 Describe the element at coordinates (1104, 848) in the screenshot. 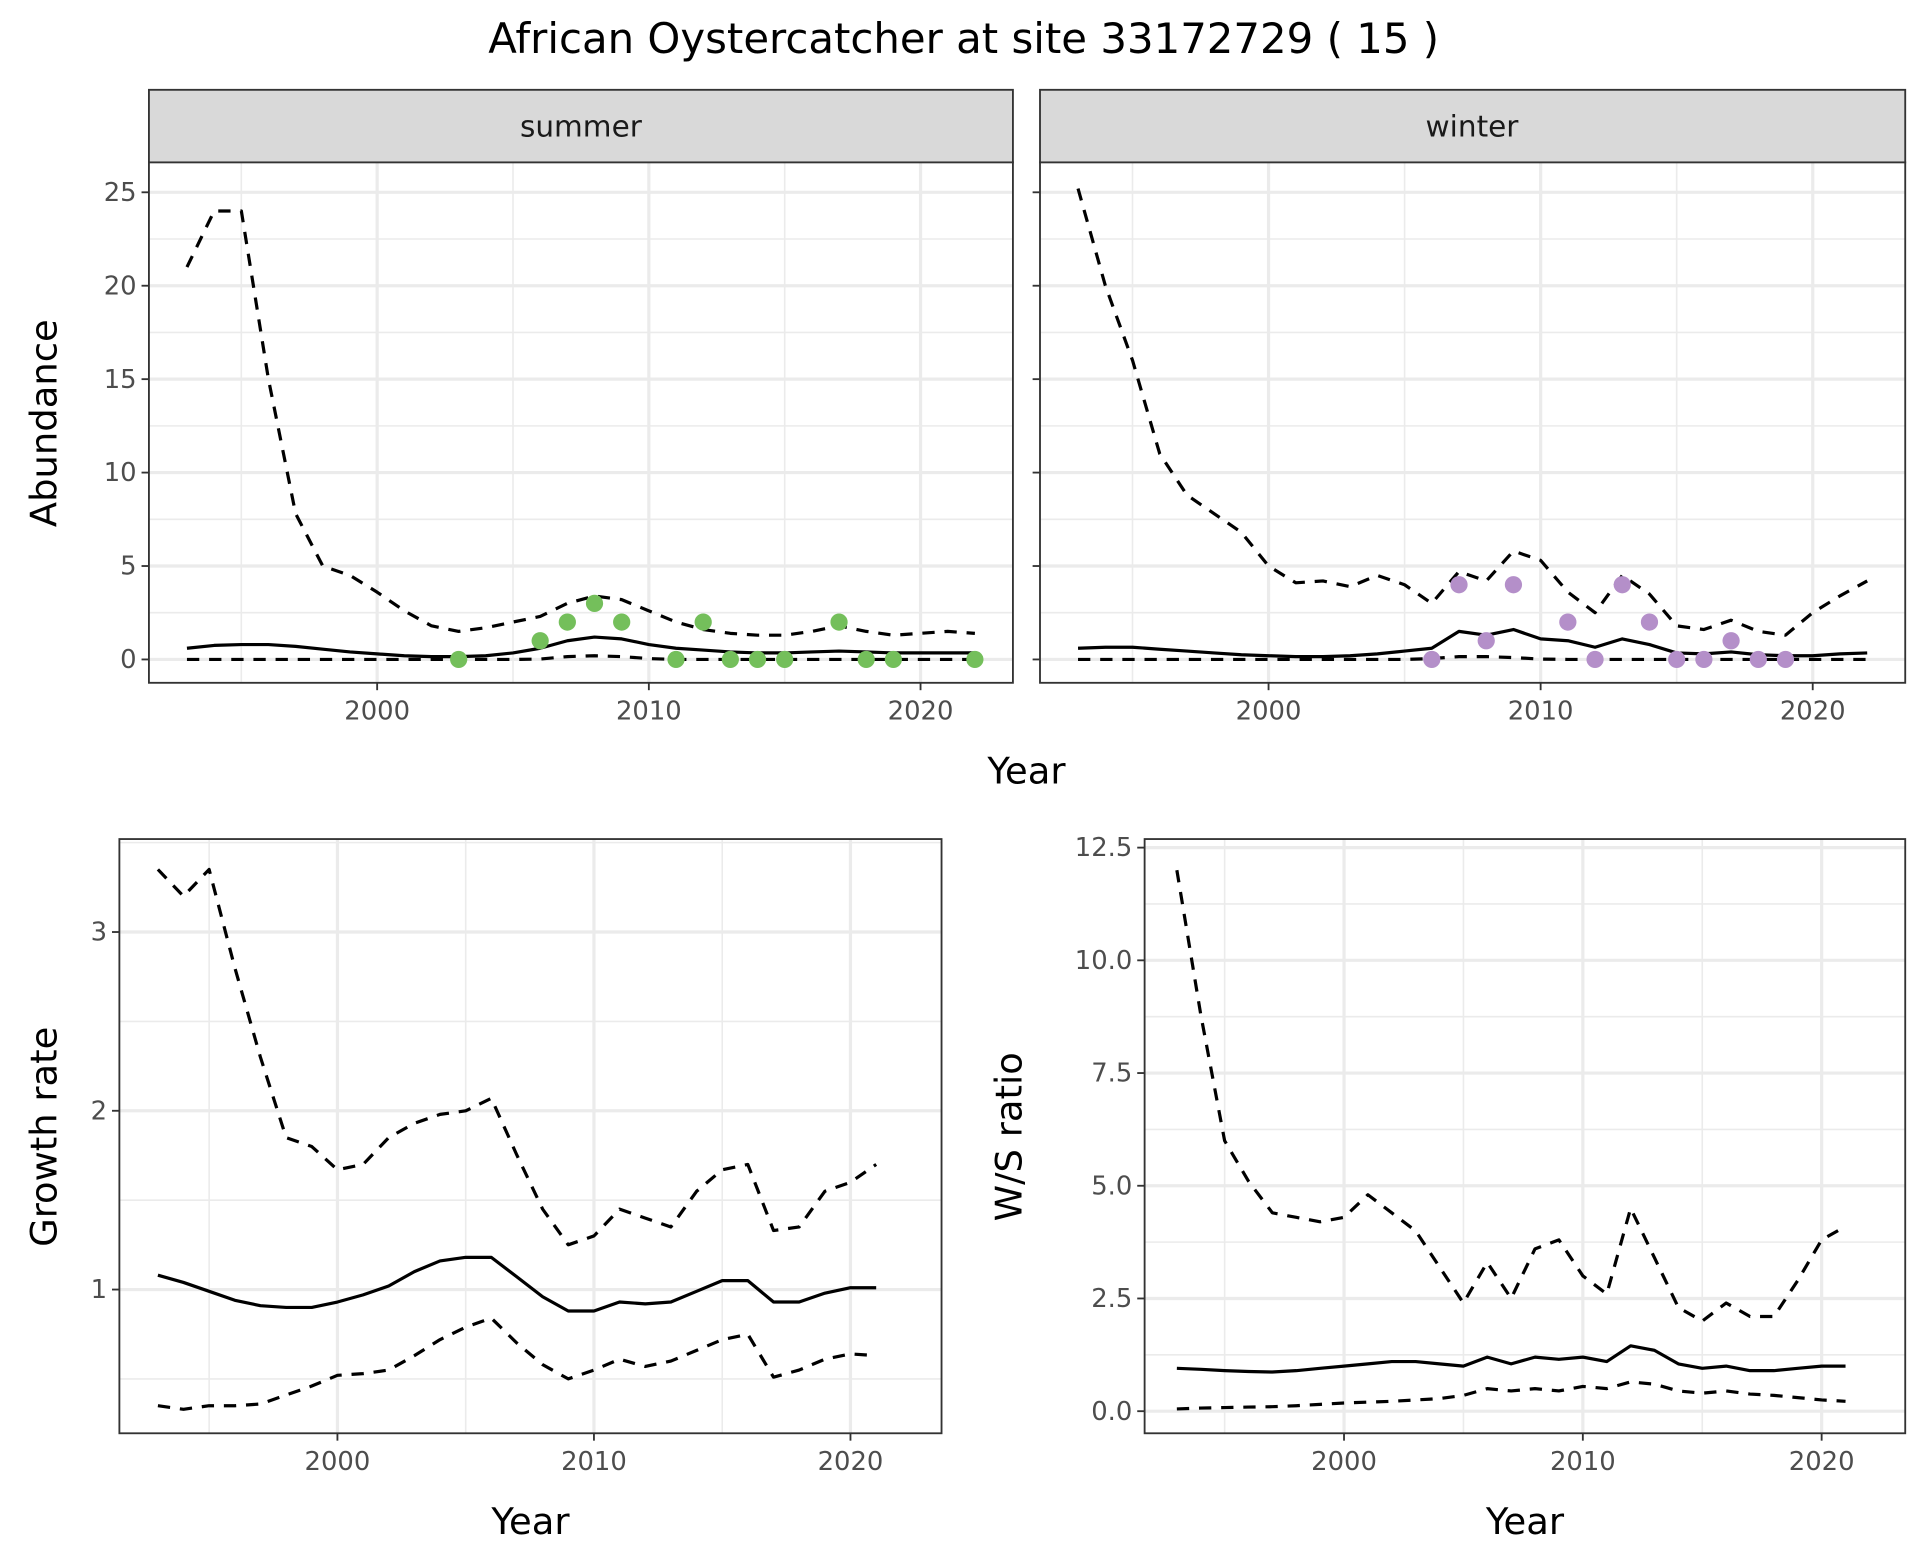

I see `y-tick-label: 12.5` at that location.